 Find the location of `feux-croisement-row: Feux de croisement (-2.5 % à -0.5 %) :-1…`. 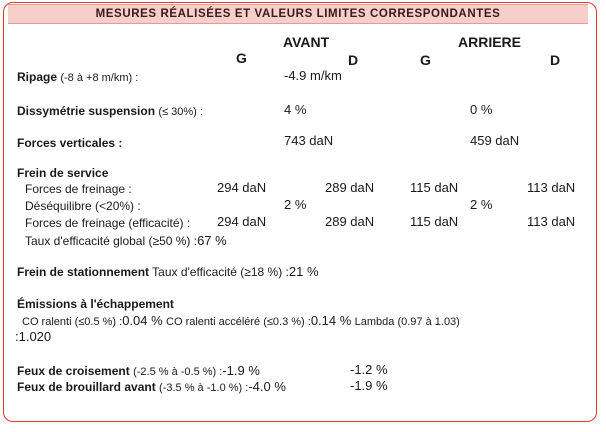

feux-croisement-row: Feux de croisement (-2.5 % à -0.5 %) :-1… is located at coordinates (138, 371).